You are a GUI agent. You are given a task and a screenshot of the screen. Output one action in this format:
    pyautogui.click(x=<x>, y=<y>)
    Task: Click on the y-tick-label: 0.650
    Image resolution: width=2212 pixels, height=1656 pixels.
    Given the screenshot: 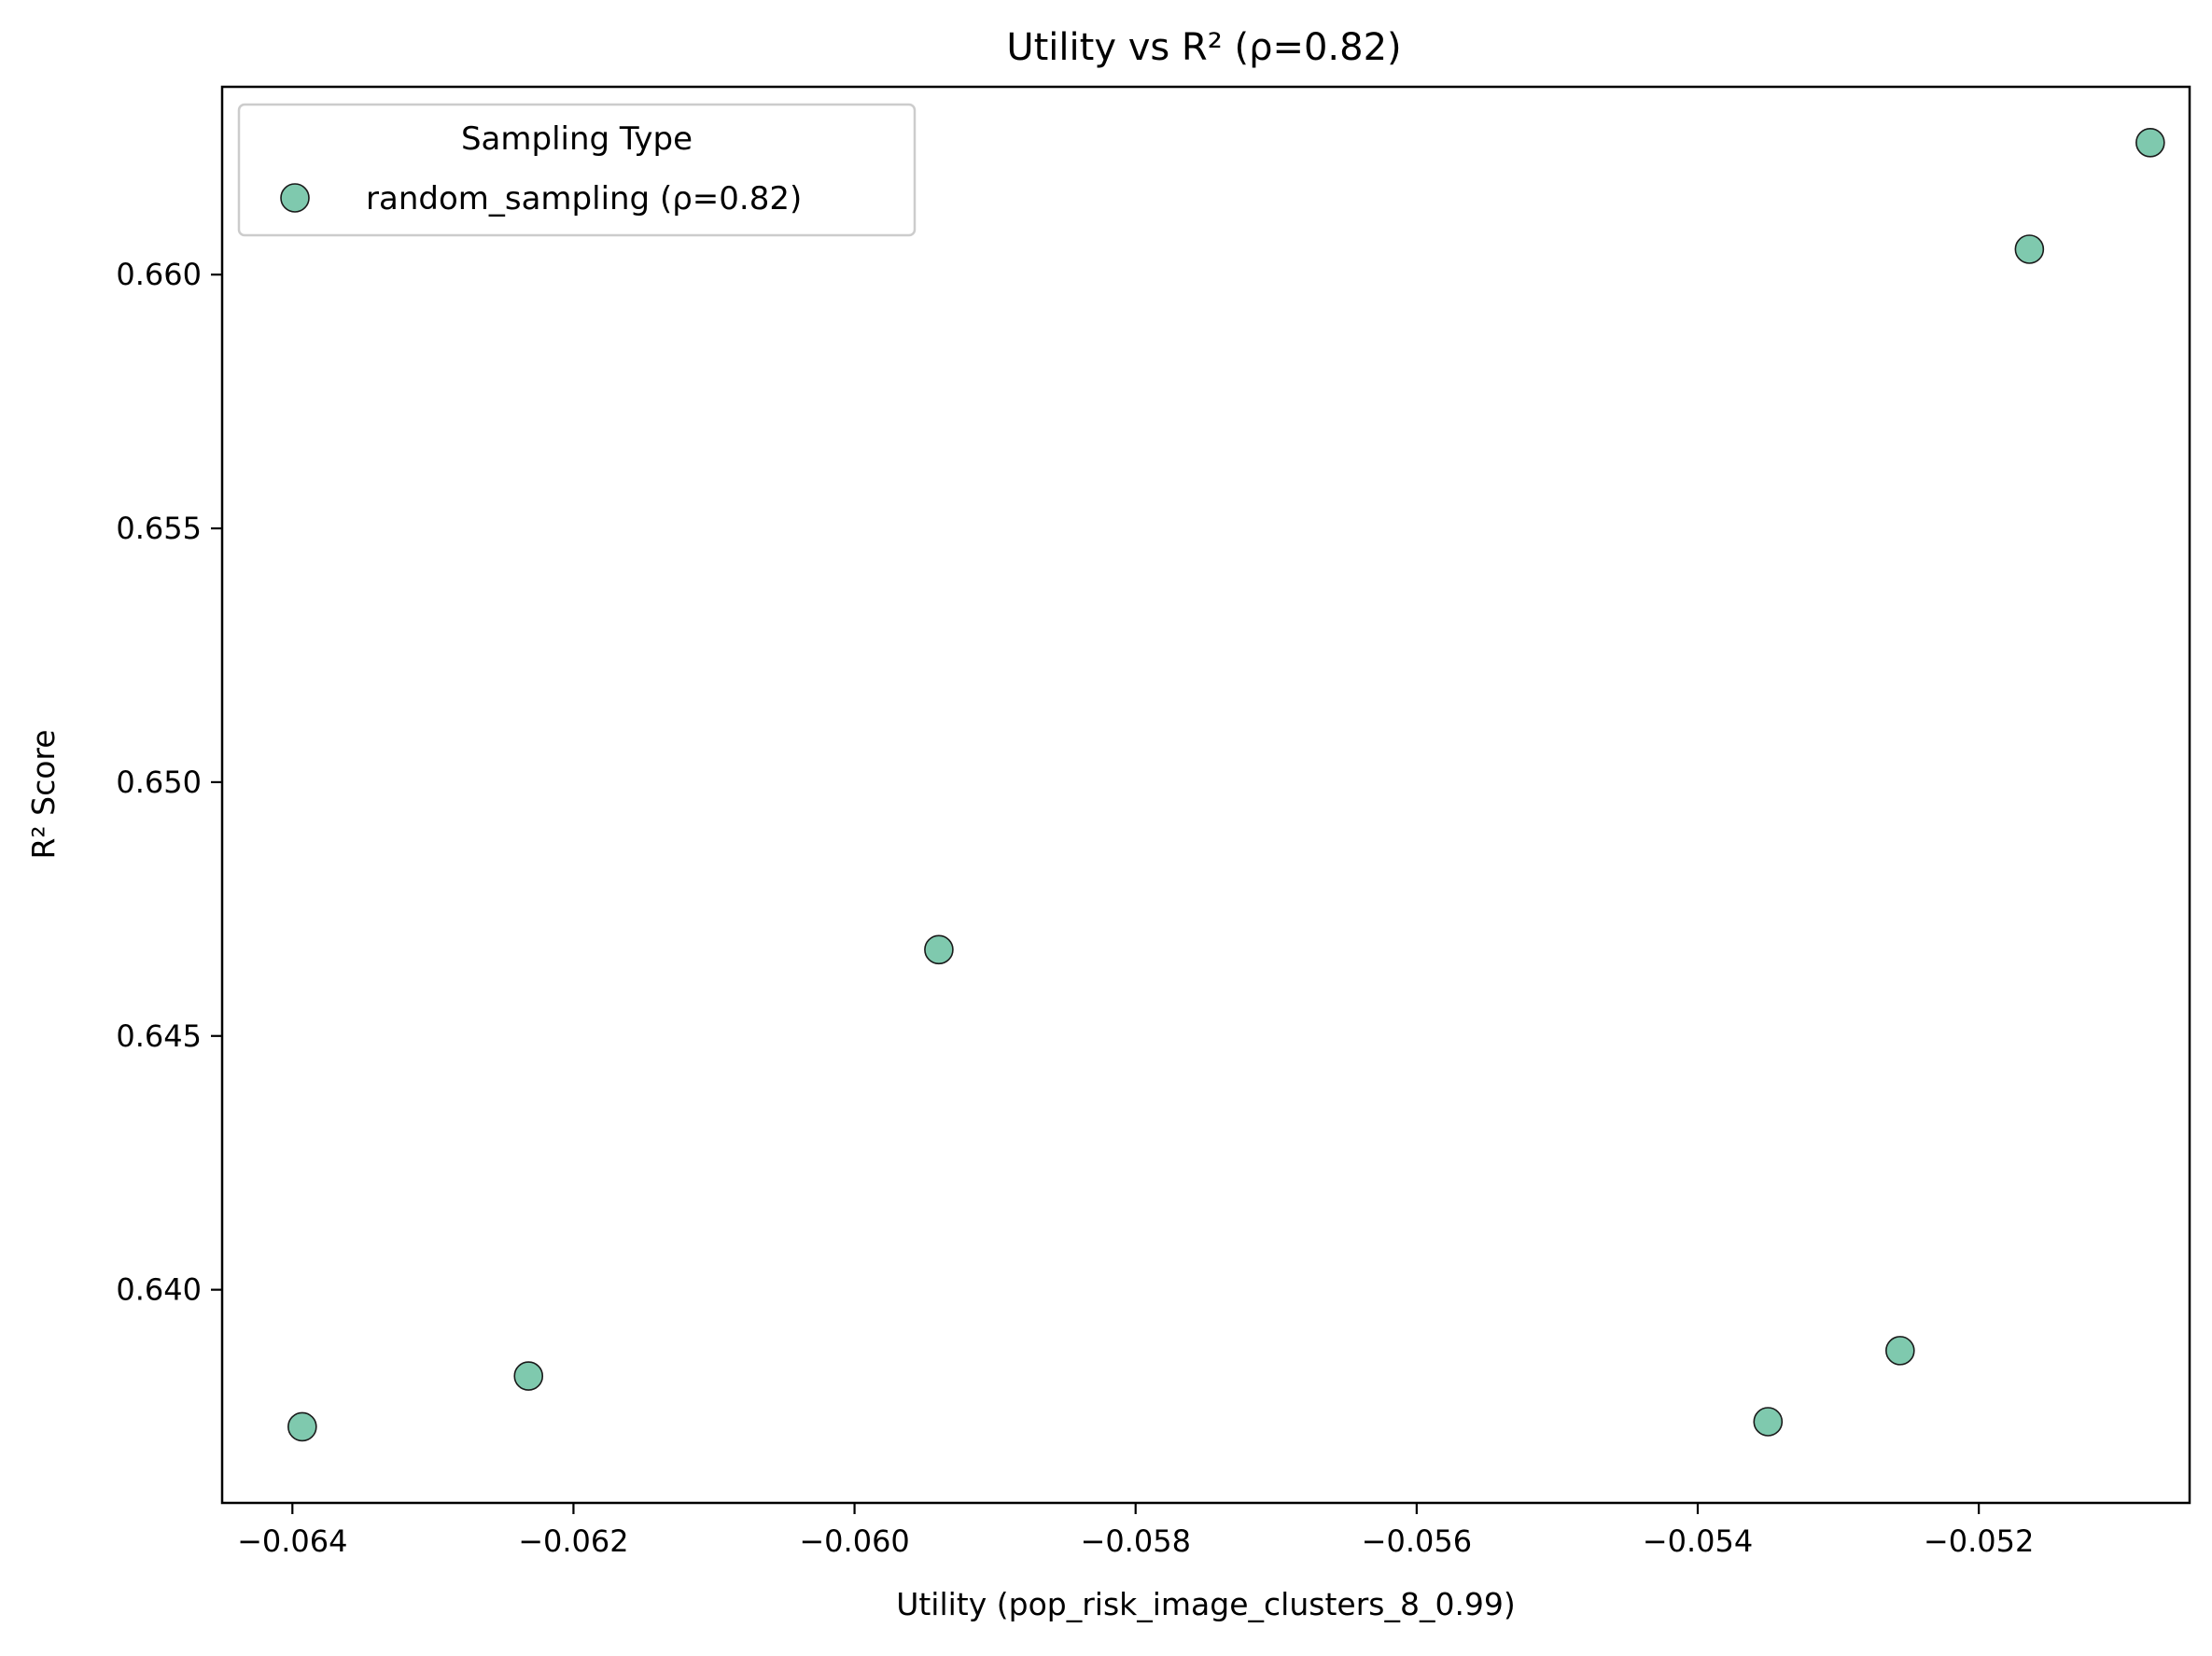 What is the action you would take?
    pyautogui.click(x=159, y=783)
    